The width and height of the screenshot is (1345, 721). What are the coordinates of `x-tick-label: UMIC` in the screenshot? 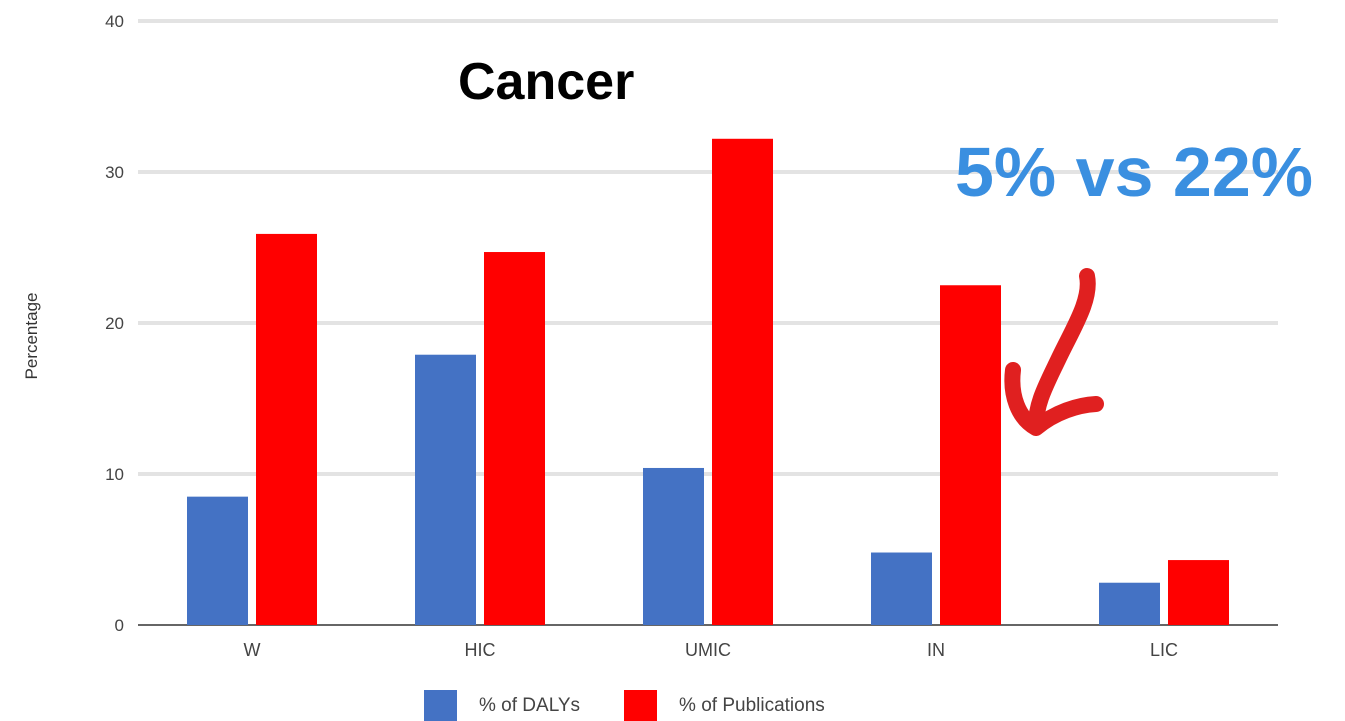 It's located at (708, 650).